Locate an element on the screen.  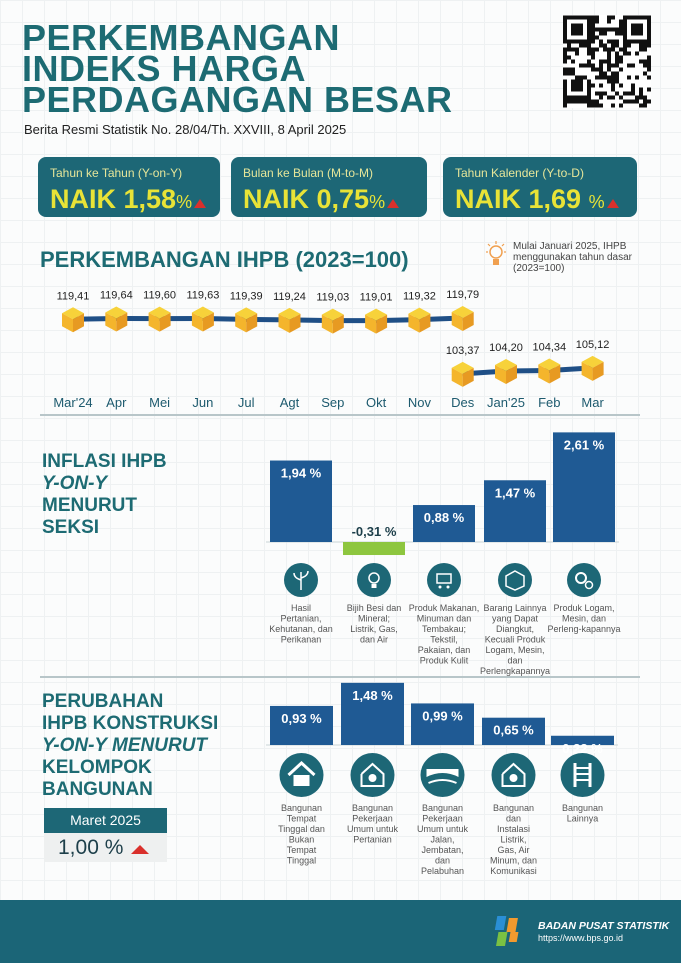
bar-value-label: 1,94 % is located at coordinates (301, 473).